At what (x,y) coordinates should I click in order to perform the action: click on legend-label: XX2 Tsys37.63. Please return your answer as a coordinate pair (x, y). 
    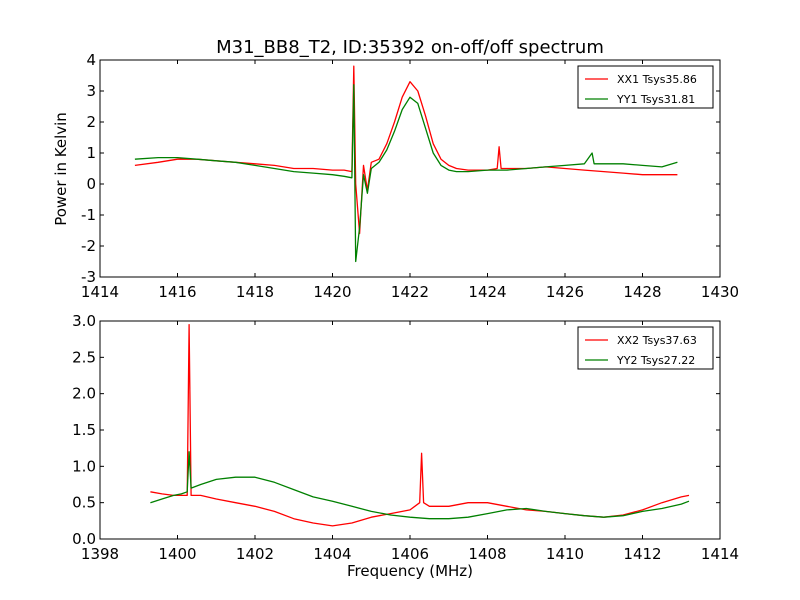
    Looking at the image, I should click on (657, 340).